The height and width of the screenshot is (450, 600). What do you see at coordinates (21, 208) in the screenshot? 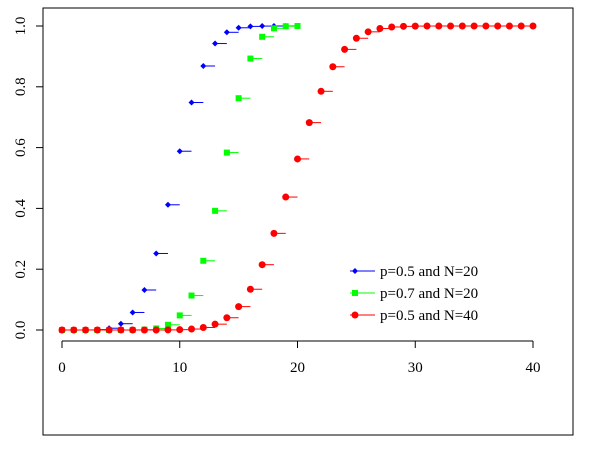
I see `y-tick-label: 0.4` at bounding box center [21, 208].